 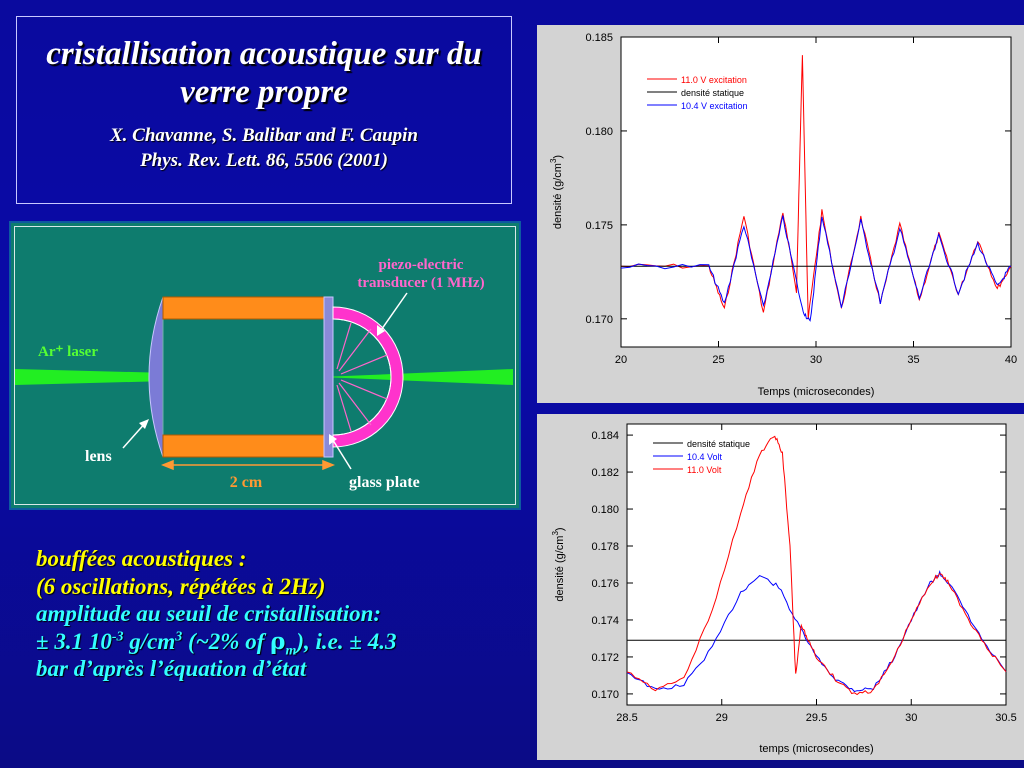 What do you see at coordinates (913, 360) in the screenshot?
I see `x-tick-label: 35` at bounding box center [913, 360].